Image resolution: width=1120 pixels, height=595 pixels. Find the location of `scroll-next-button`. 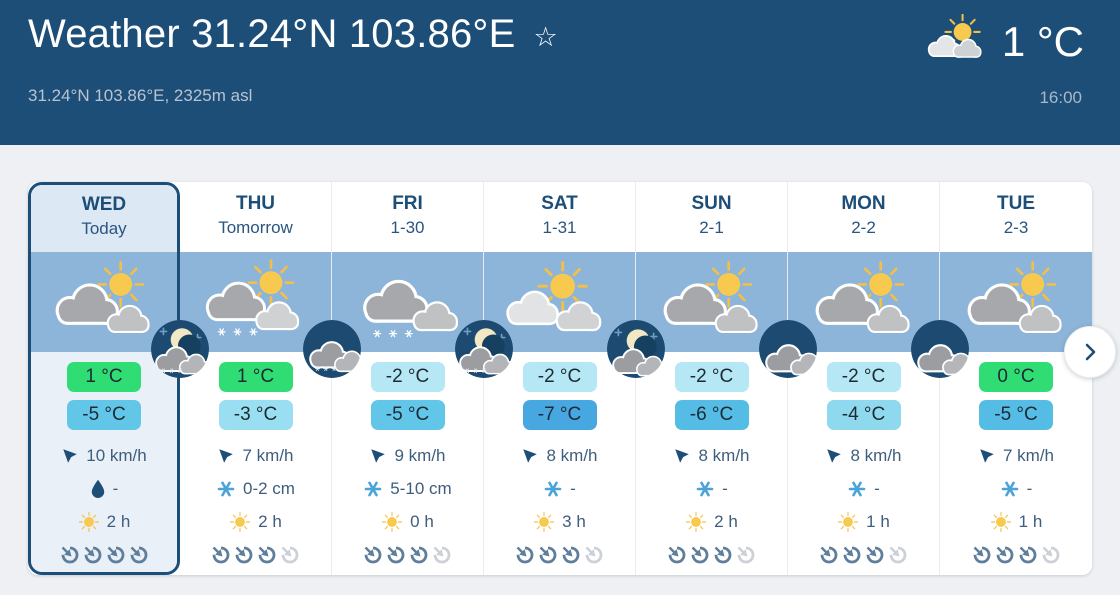

scroll-next-button is located at coordinates (1090, 352).